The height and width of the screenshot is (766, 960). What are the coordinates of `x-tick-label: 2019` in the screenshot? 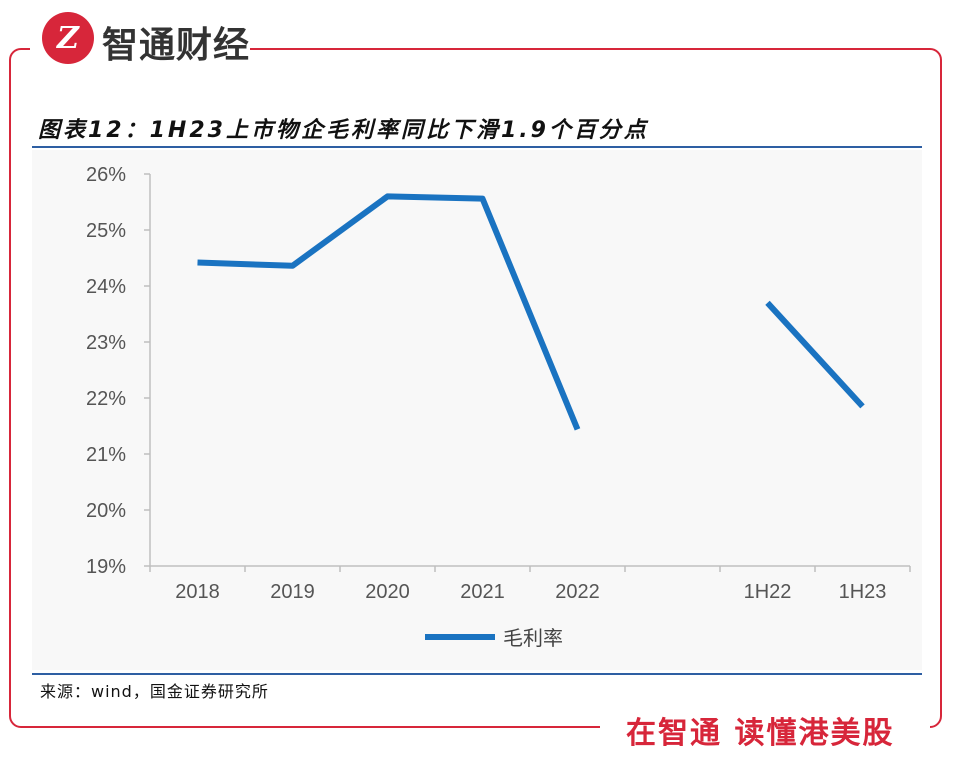 It's located at (292, 592).